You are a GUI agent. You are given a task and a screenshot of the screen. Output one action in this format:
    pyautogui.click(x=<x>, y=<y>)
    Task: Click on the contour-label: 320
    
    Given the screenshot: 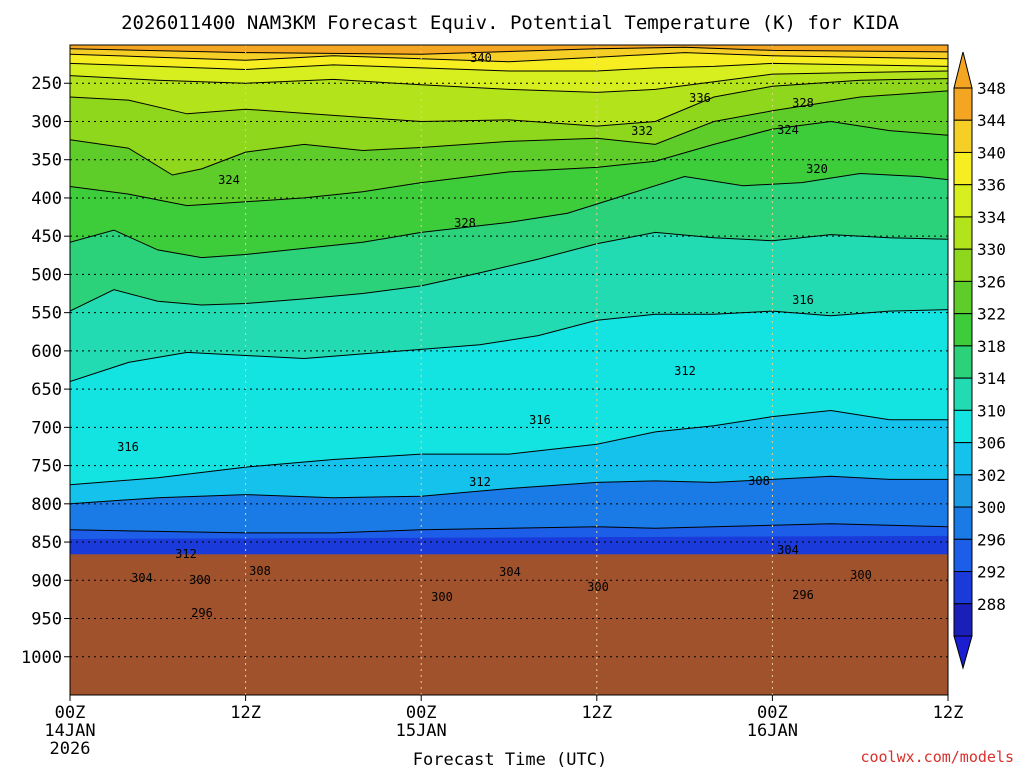 What is the action you would take?
    pyautogui.click(x=817, y=169)
    